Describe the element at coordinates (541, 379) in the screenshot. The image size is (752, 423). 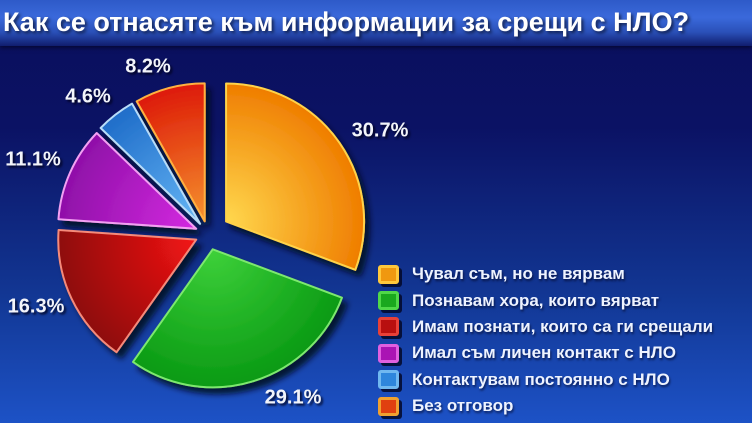
I see `legend-item-label: Контактувам постоянно с НЛО` at that location.